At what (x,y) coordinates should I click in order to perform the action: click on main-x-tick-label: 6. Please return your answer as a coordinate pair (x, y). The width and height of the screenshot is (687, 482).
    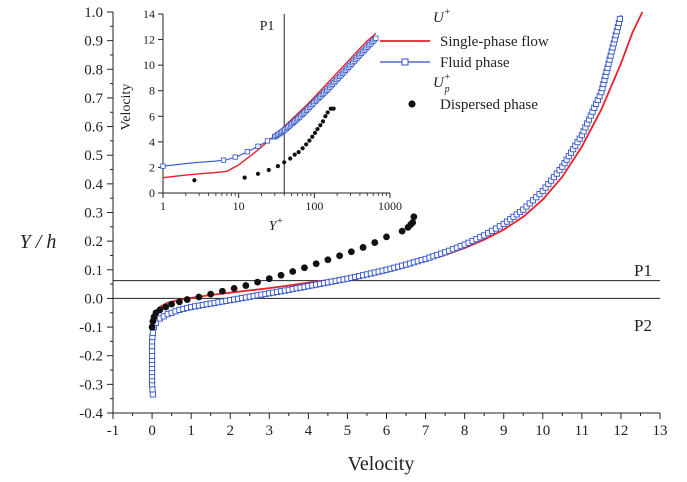
    Looking at the image, I should click on (387, 431).